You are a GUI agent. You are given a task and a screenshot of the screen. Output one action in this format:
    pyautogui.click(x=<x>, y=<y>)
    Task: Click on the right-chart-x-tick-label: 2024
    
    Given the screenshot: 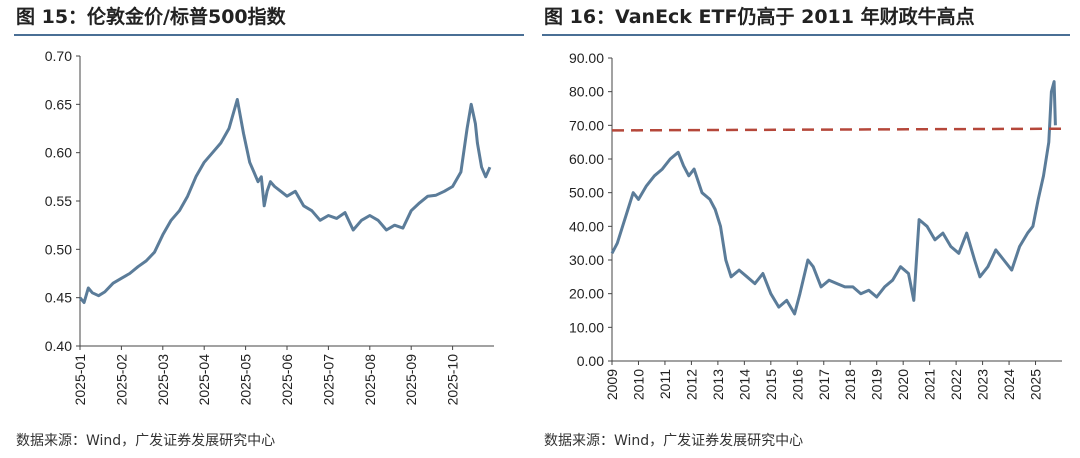 What is the action you would take?
    pyautogui.click(x=1009, y=384)
    